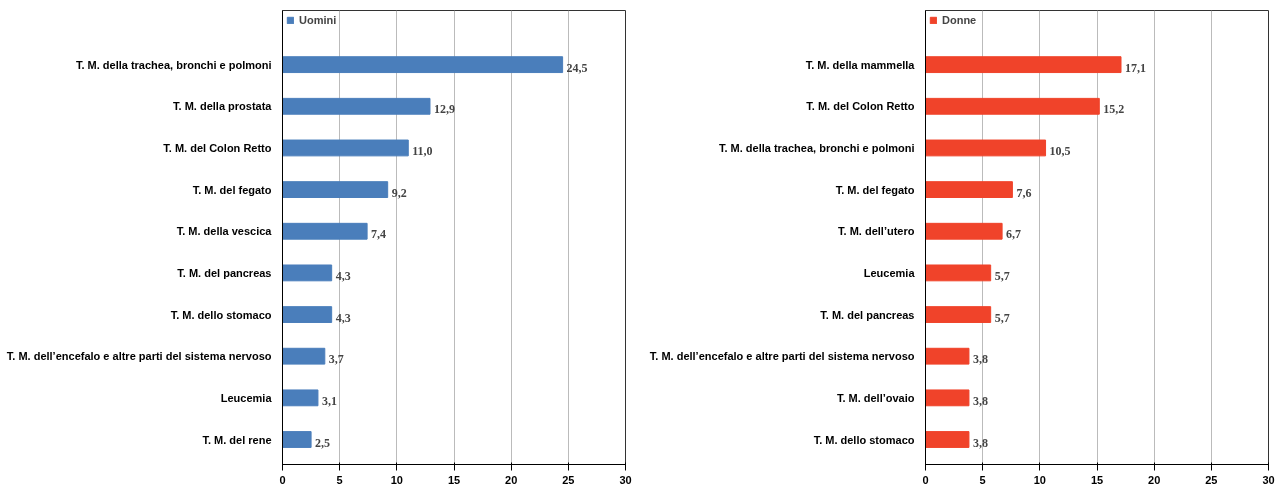 Image resolution: width=1286 pixels, height=492 pixels. Describe the element at coordinates (860, 64) in the screenshot. I see `y-tick-label: T. M. della mammella` at that location.